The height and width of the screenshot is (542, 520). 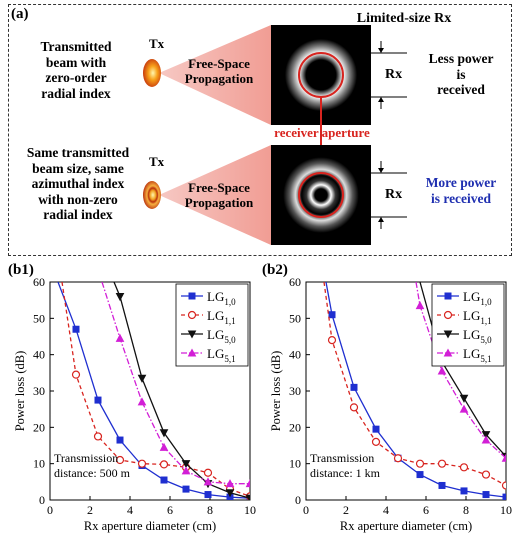 I want to click on aperture-label: receiver aperture, so click(x=322, y=132).